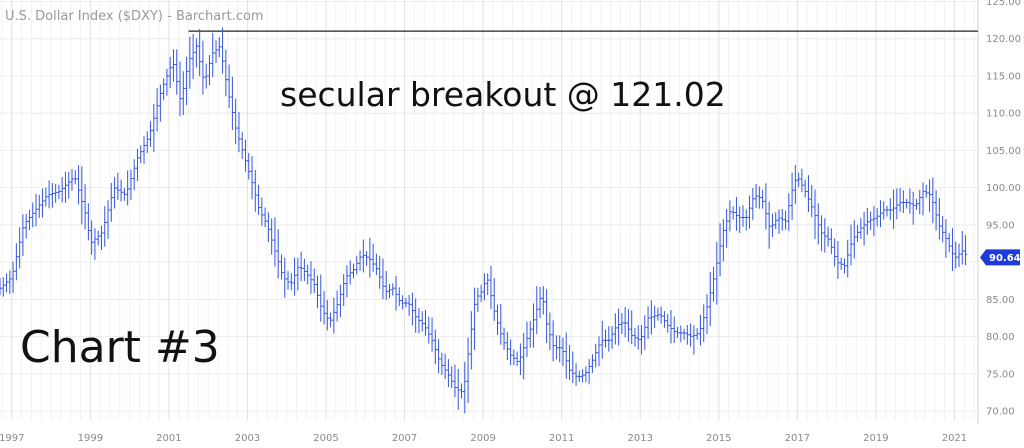  Describe the element at coordinates (639, 438) in the screenshot. I see `x-tick-label: 2013` at that location.